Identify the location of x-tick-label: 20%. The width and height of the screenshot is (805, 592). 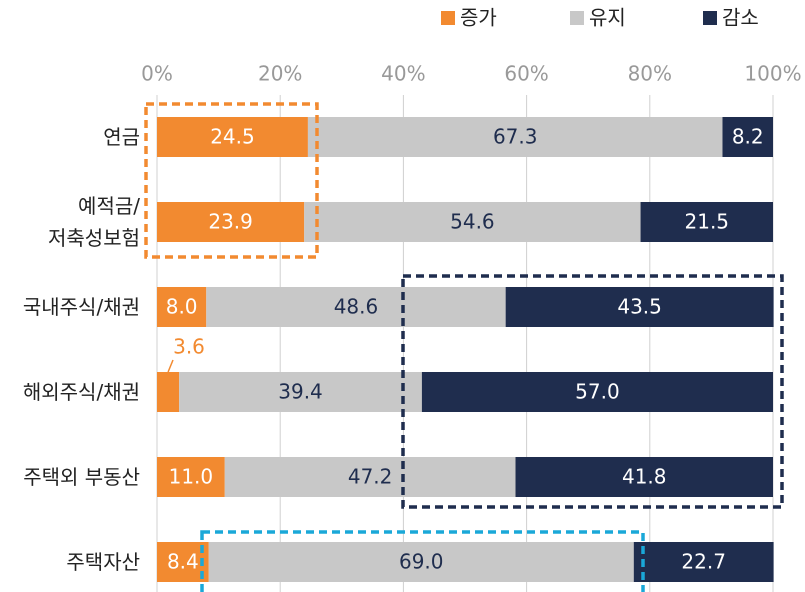
(280, 74).